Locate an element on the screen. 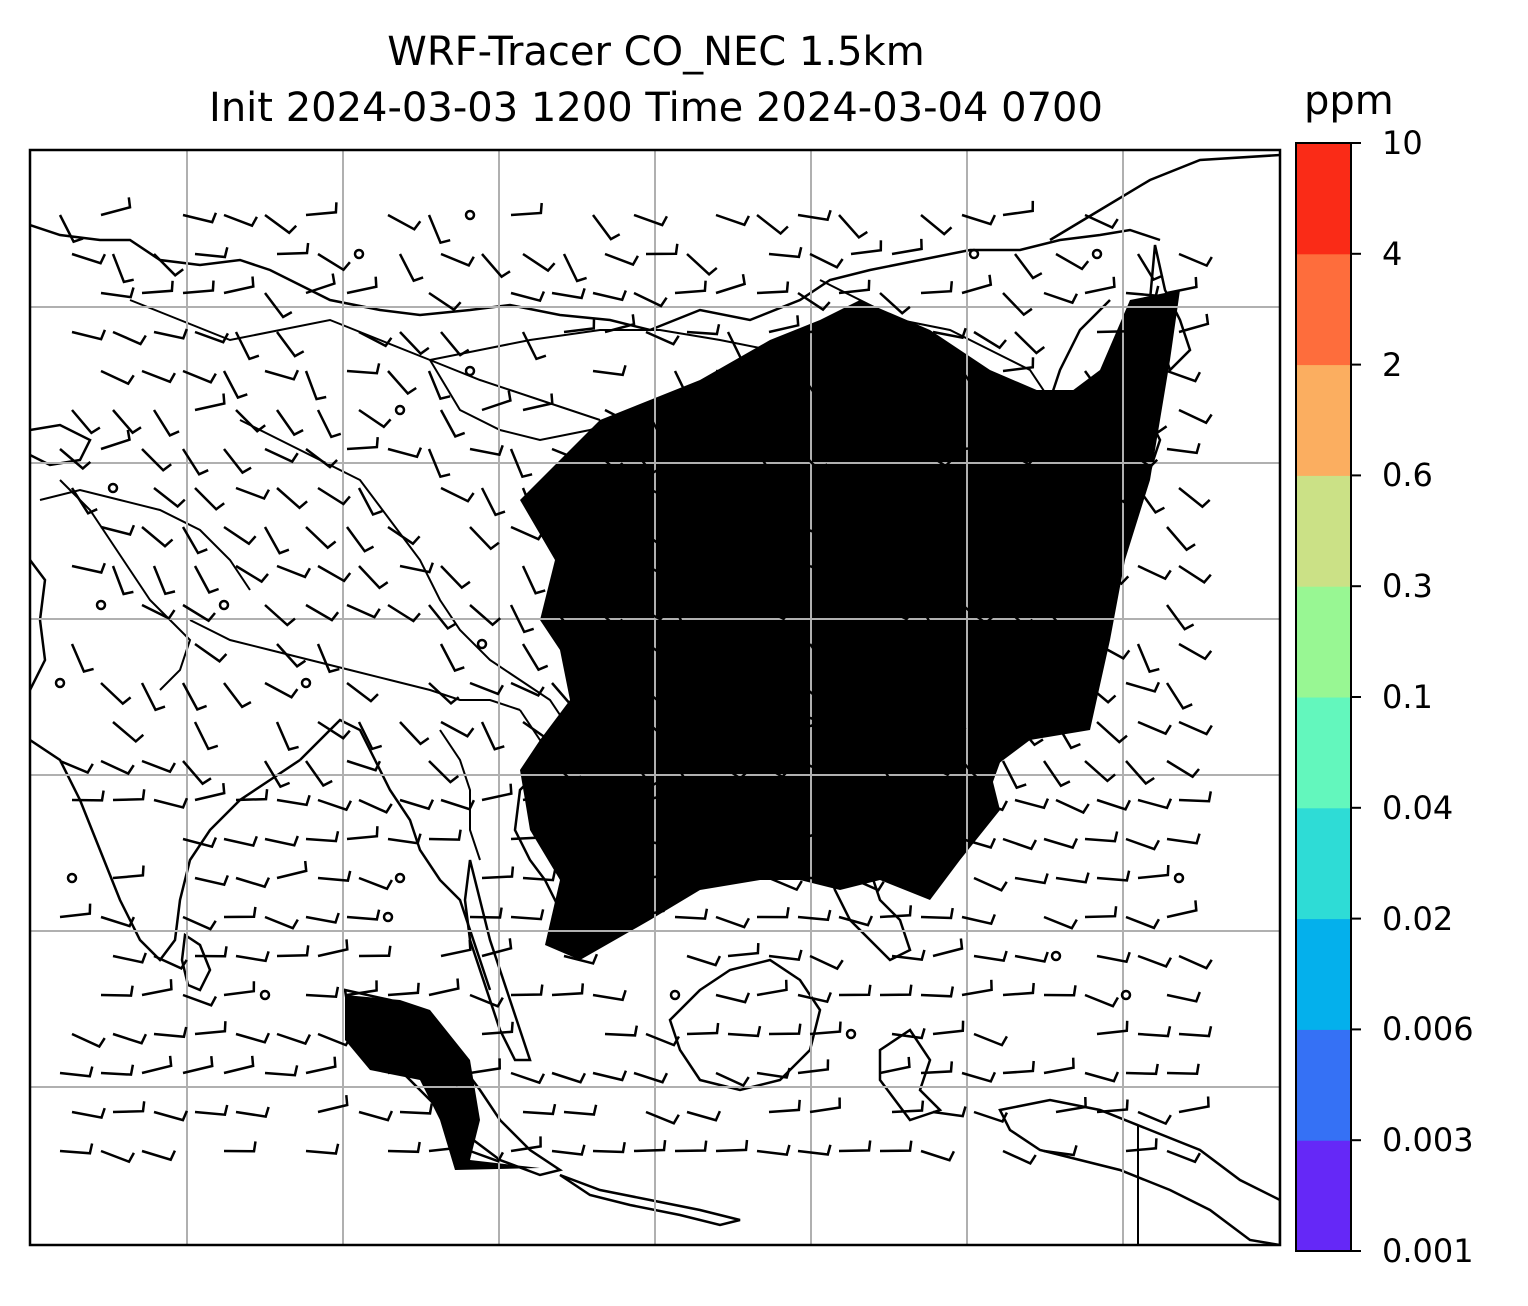  coastline-korea is located at coordinates (965, 520).